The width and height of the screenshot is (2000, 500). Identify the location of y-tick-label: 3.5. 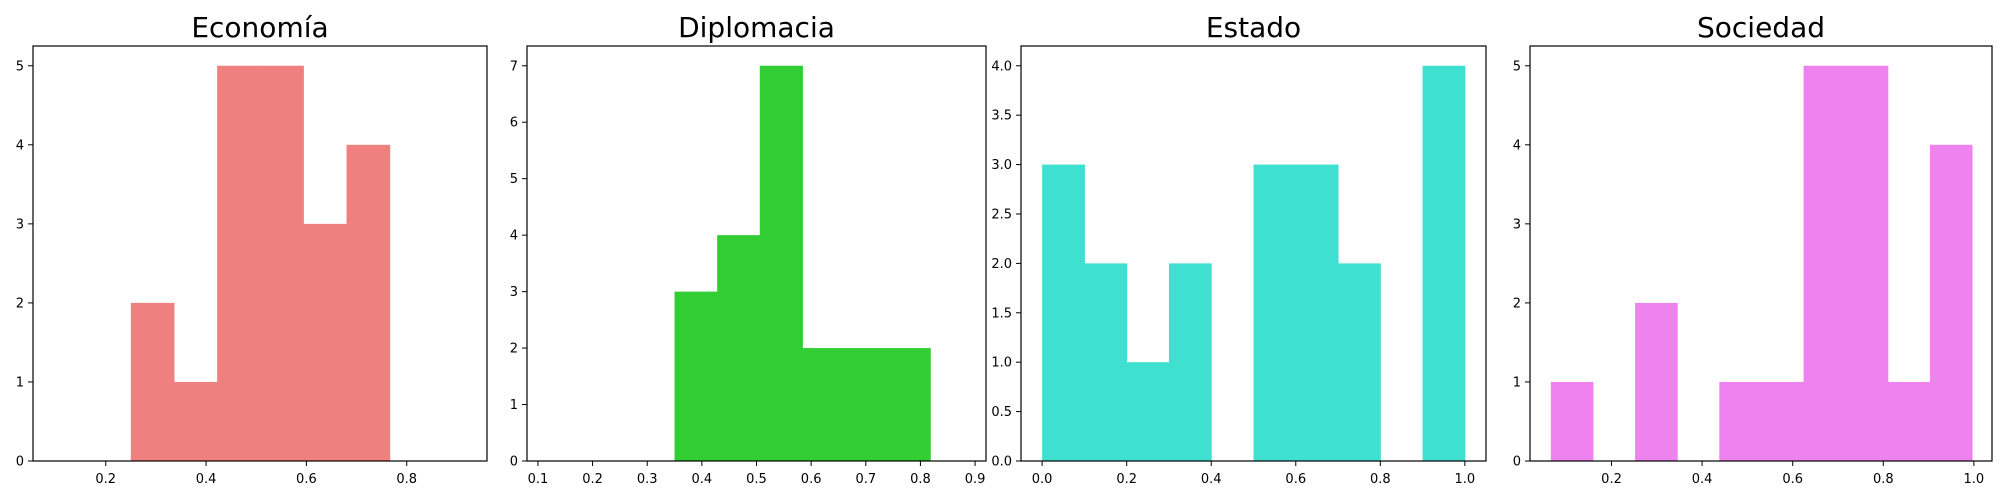
(1001, 116).